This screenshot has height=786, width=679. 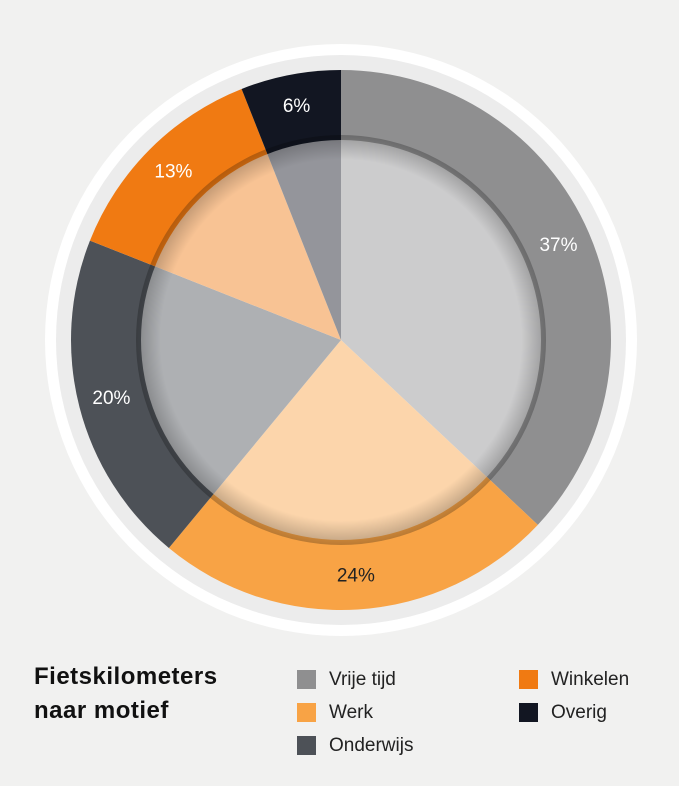 I want to click on slice-label: 13%, so click(x=173, y=171).